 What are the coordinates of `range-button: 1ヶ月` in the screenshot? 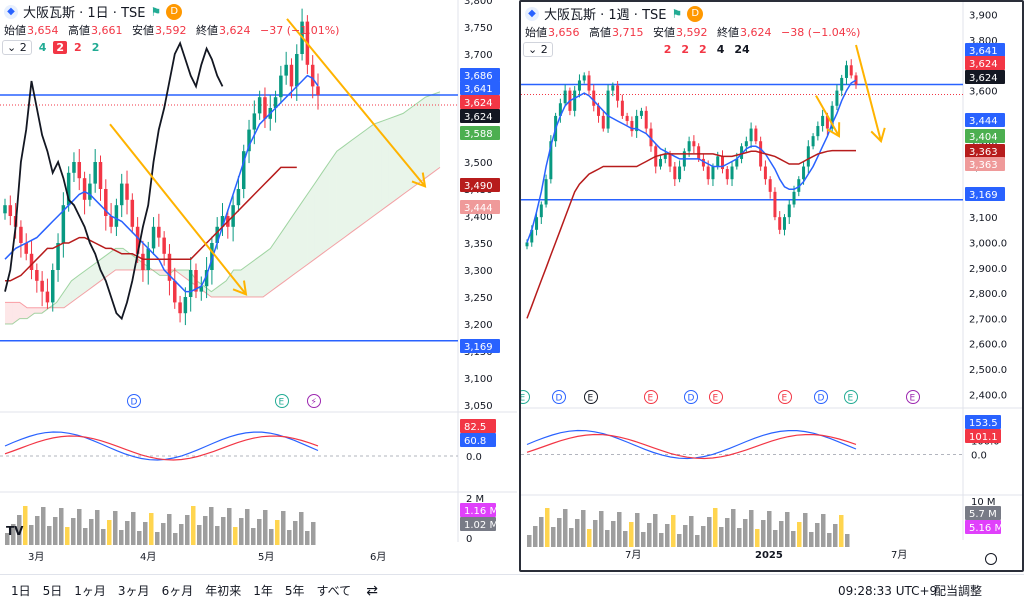 It's located at (90, 591).